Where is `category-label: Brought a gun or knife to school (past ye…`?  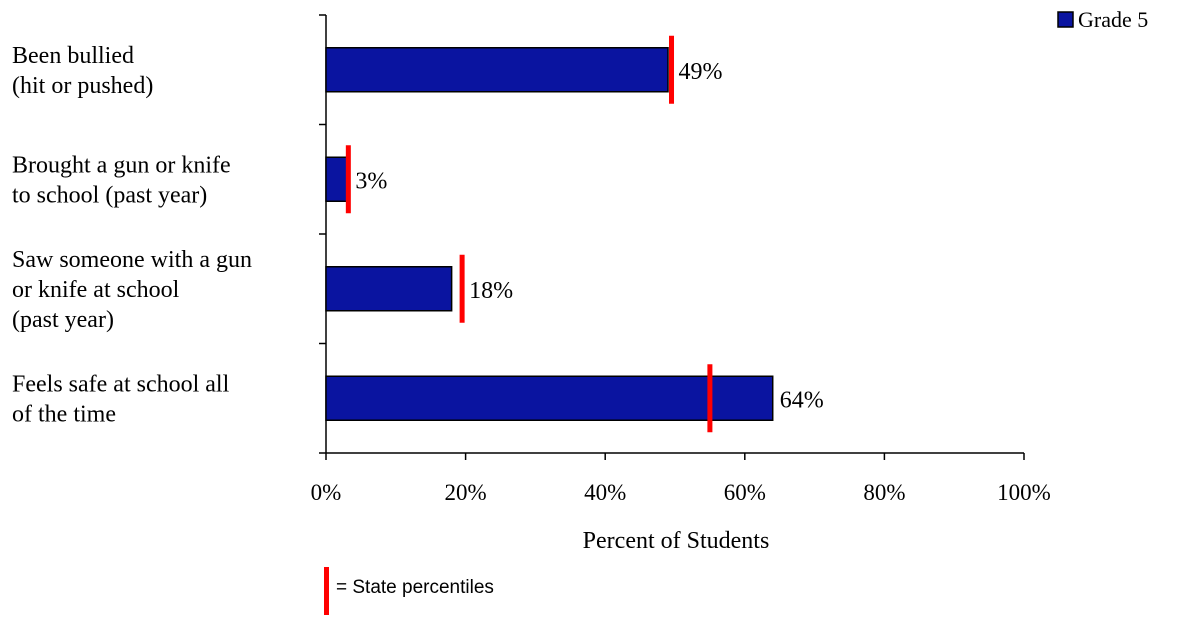 category-label: Brought a gun or knife to school (past ye… is located at coordinates (121, 180).